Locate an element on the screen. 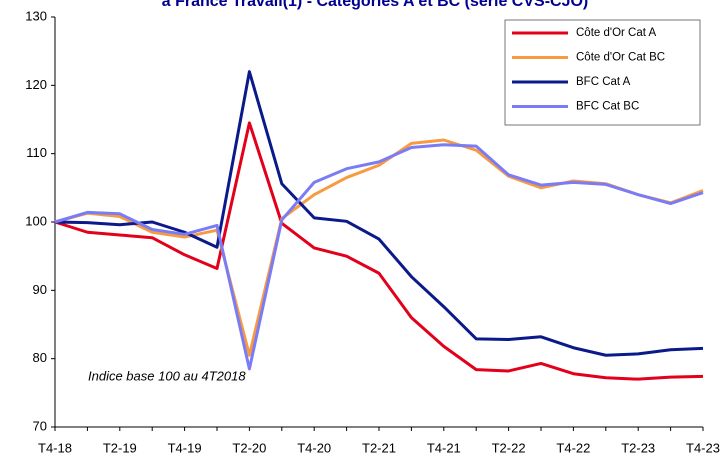 This screenshot has height=457, width=725. x-tick-label: T4-22 is located at coordinates (573, 447).